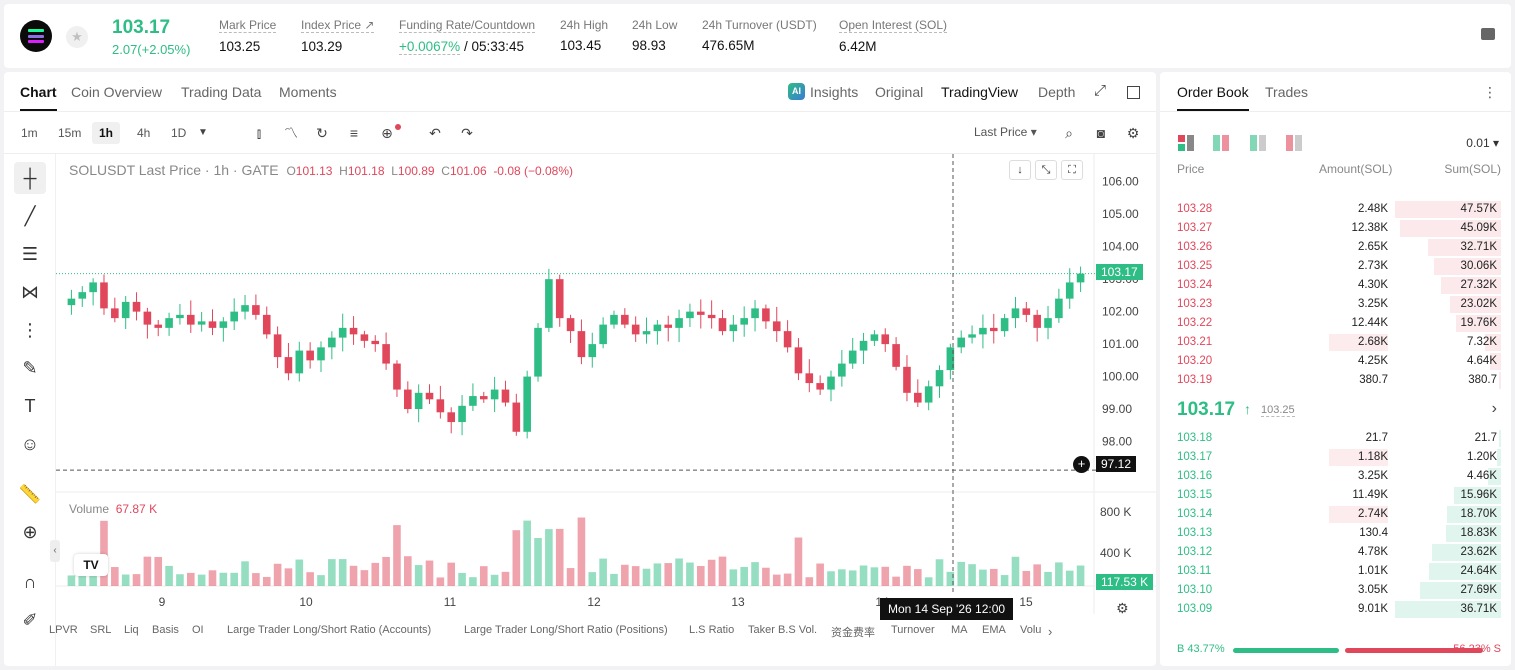  I want to click on search-icon: ⌕, so click(1069, 133).